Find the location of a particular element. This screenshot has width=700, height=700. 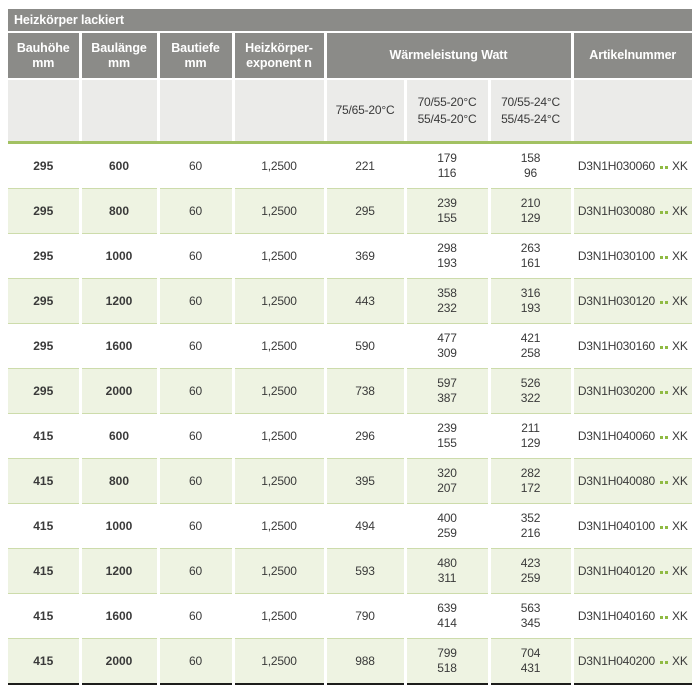

artikel-number: D3N1H030120 is located at coordinates (616, 300).